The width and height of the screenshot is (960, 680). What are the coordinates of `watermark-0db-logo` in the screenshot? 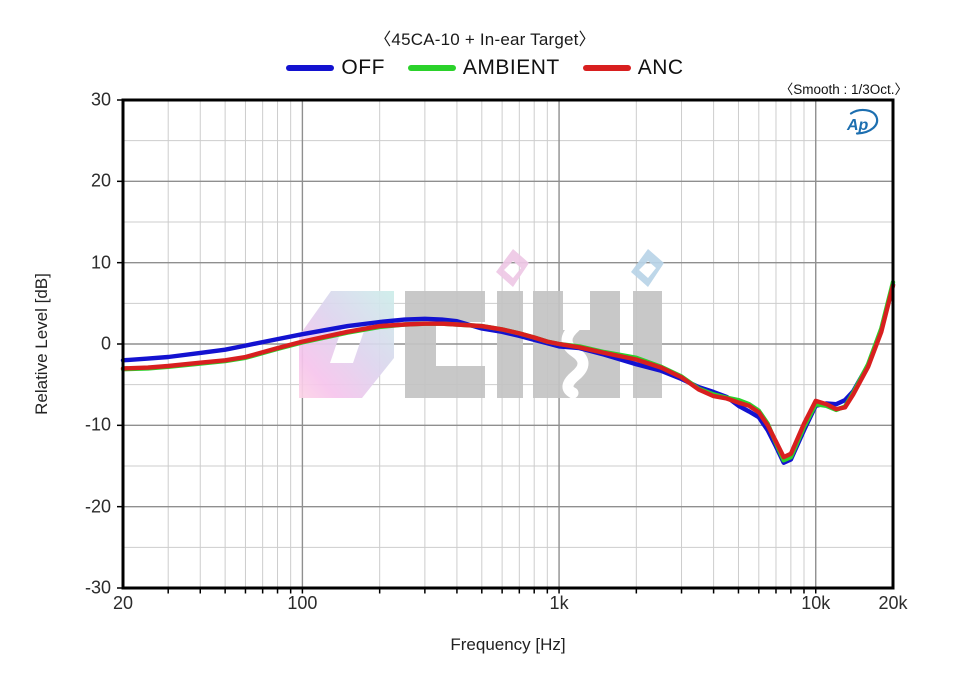 It's located at (481, 324).